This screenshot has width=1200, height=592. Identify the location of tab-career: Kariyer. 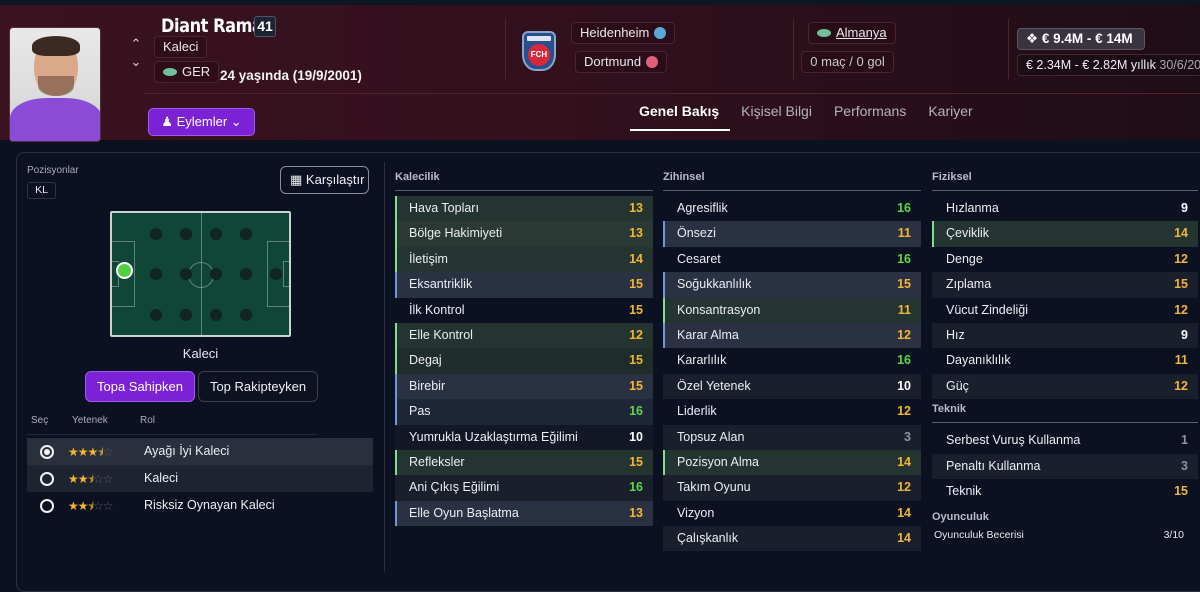
(950, 111).